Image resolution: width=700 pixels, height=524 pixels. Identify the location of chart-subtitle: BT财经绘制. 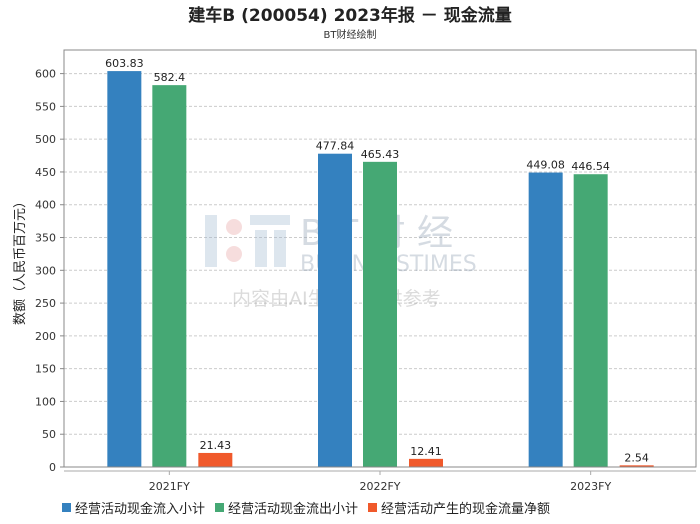
(350, 34).